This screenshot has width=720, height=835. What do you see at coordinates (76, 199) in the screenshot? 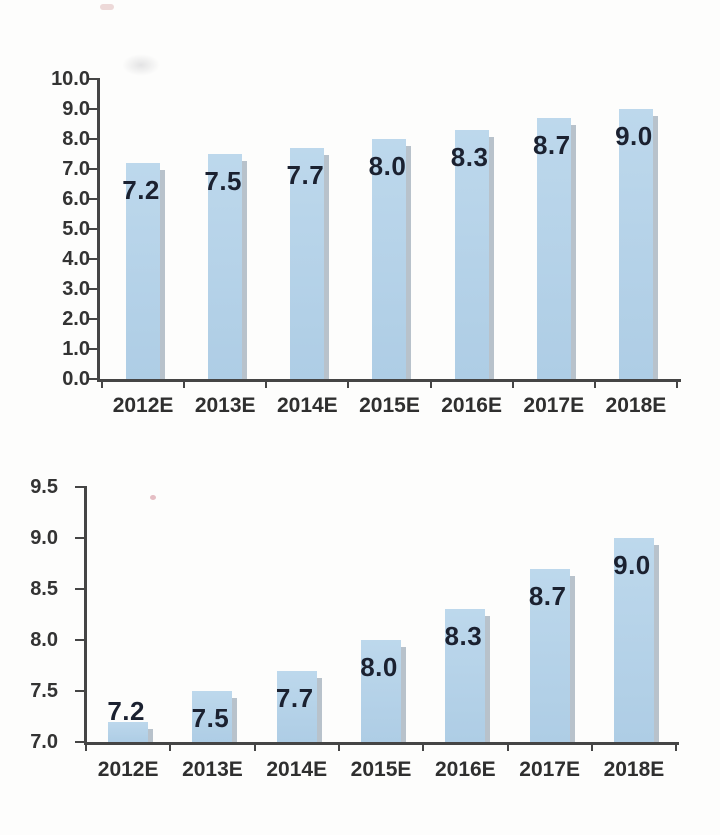
I see `y-axis-label: 6.0` at bounding box center [76, 199].